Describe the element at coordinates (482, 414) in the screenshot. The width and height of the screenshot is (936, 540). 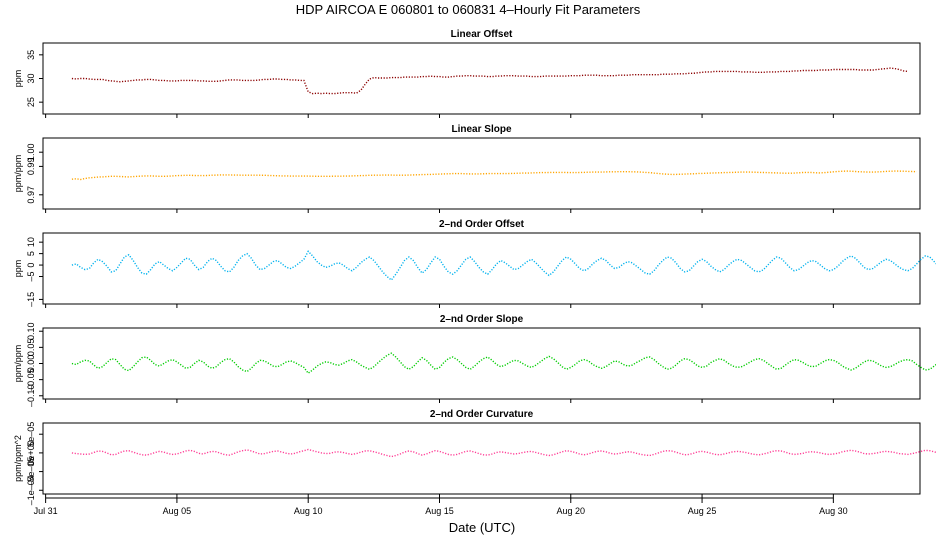
I see `panel-title: 2–nd Order Curvature` at that location.